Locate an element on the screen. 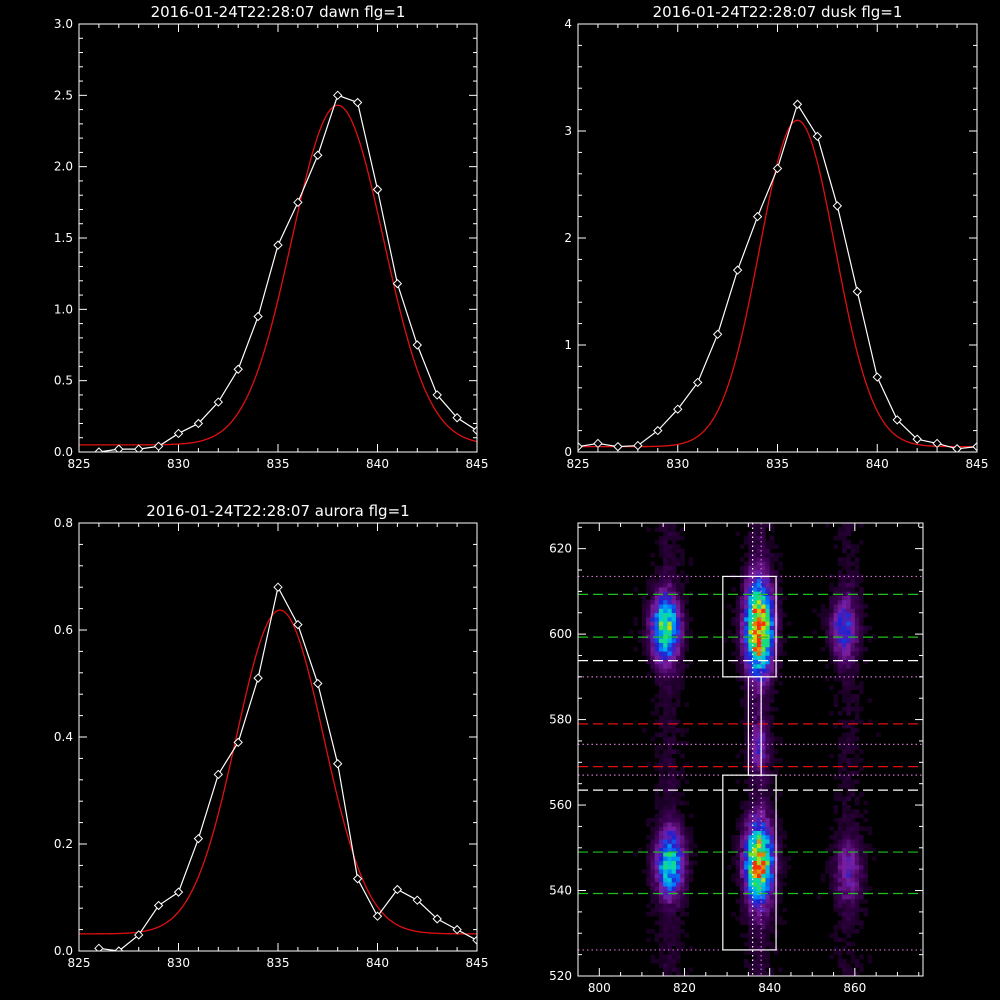  y-tick-label: 540 is located at coordinates (560, 891).